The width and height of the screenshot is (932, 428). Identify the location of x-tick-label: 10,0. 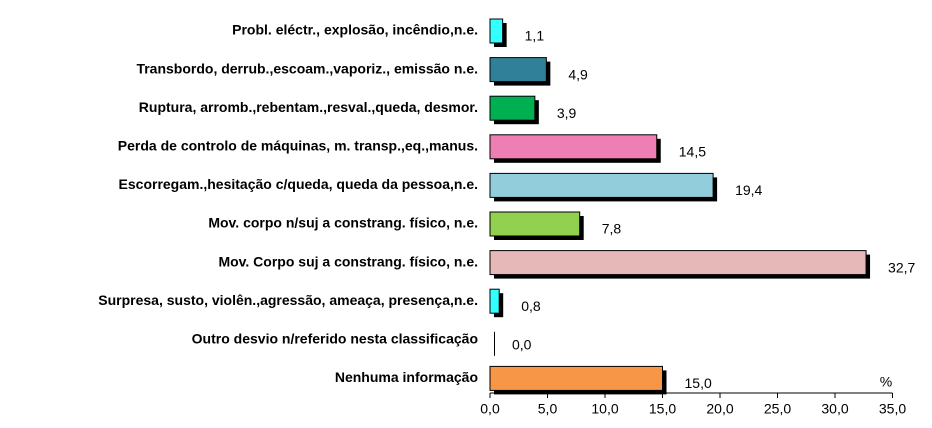
(604, 409).